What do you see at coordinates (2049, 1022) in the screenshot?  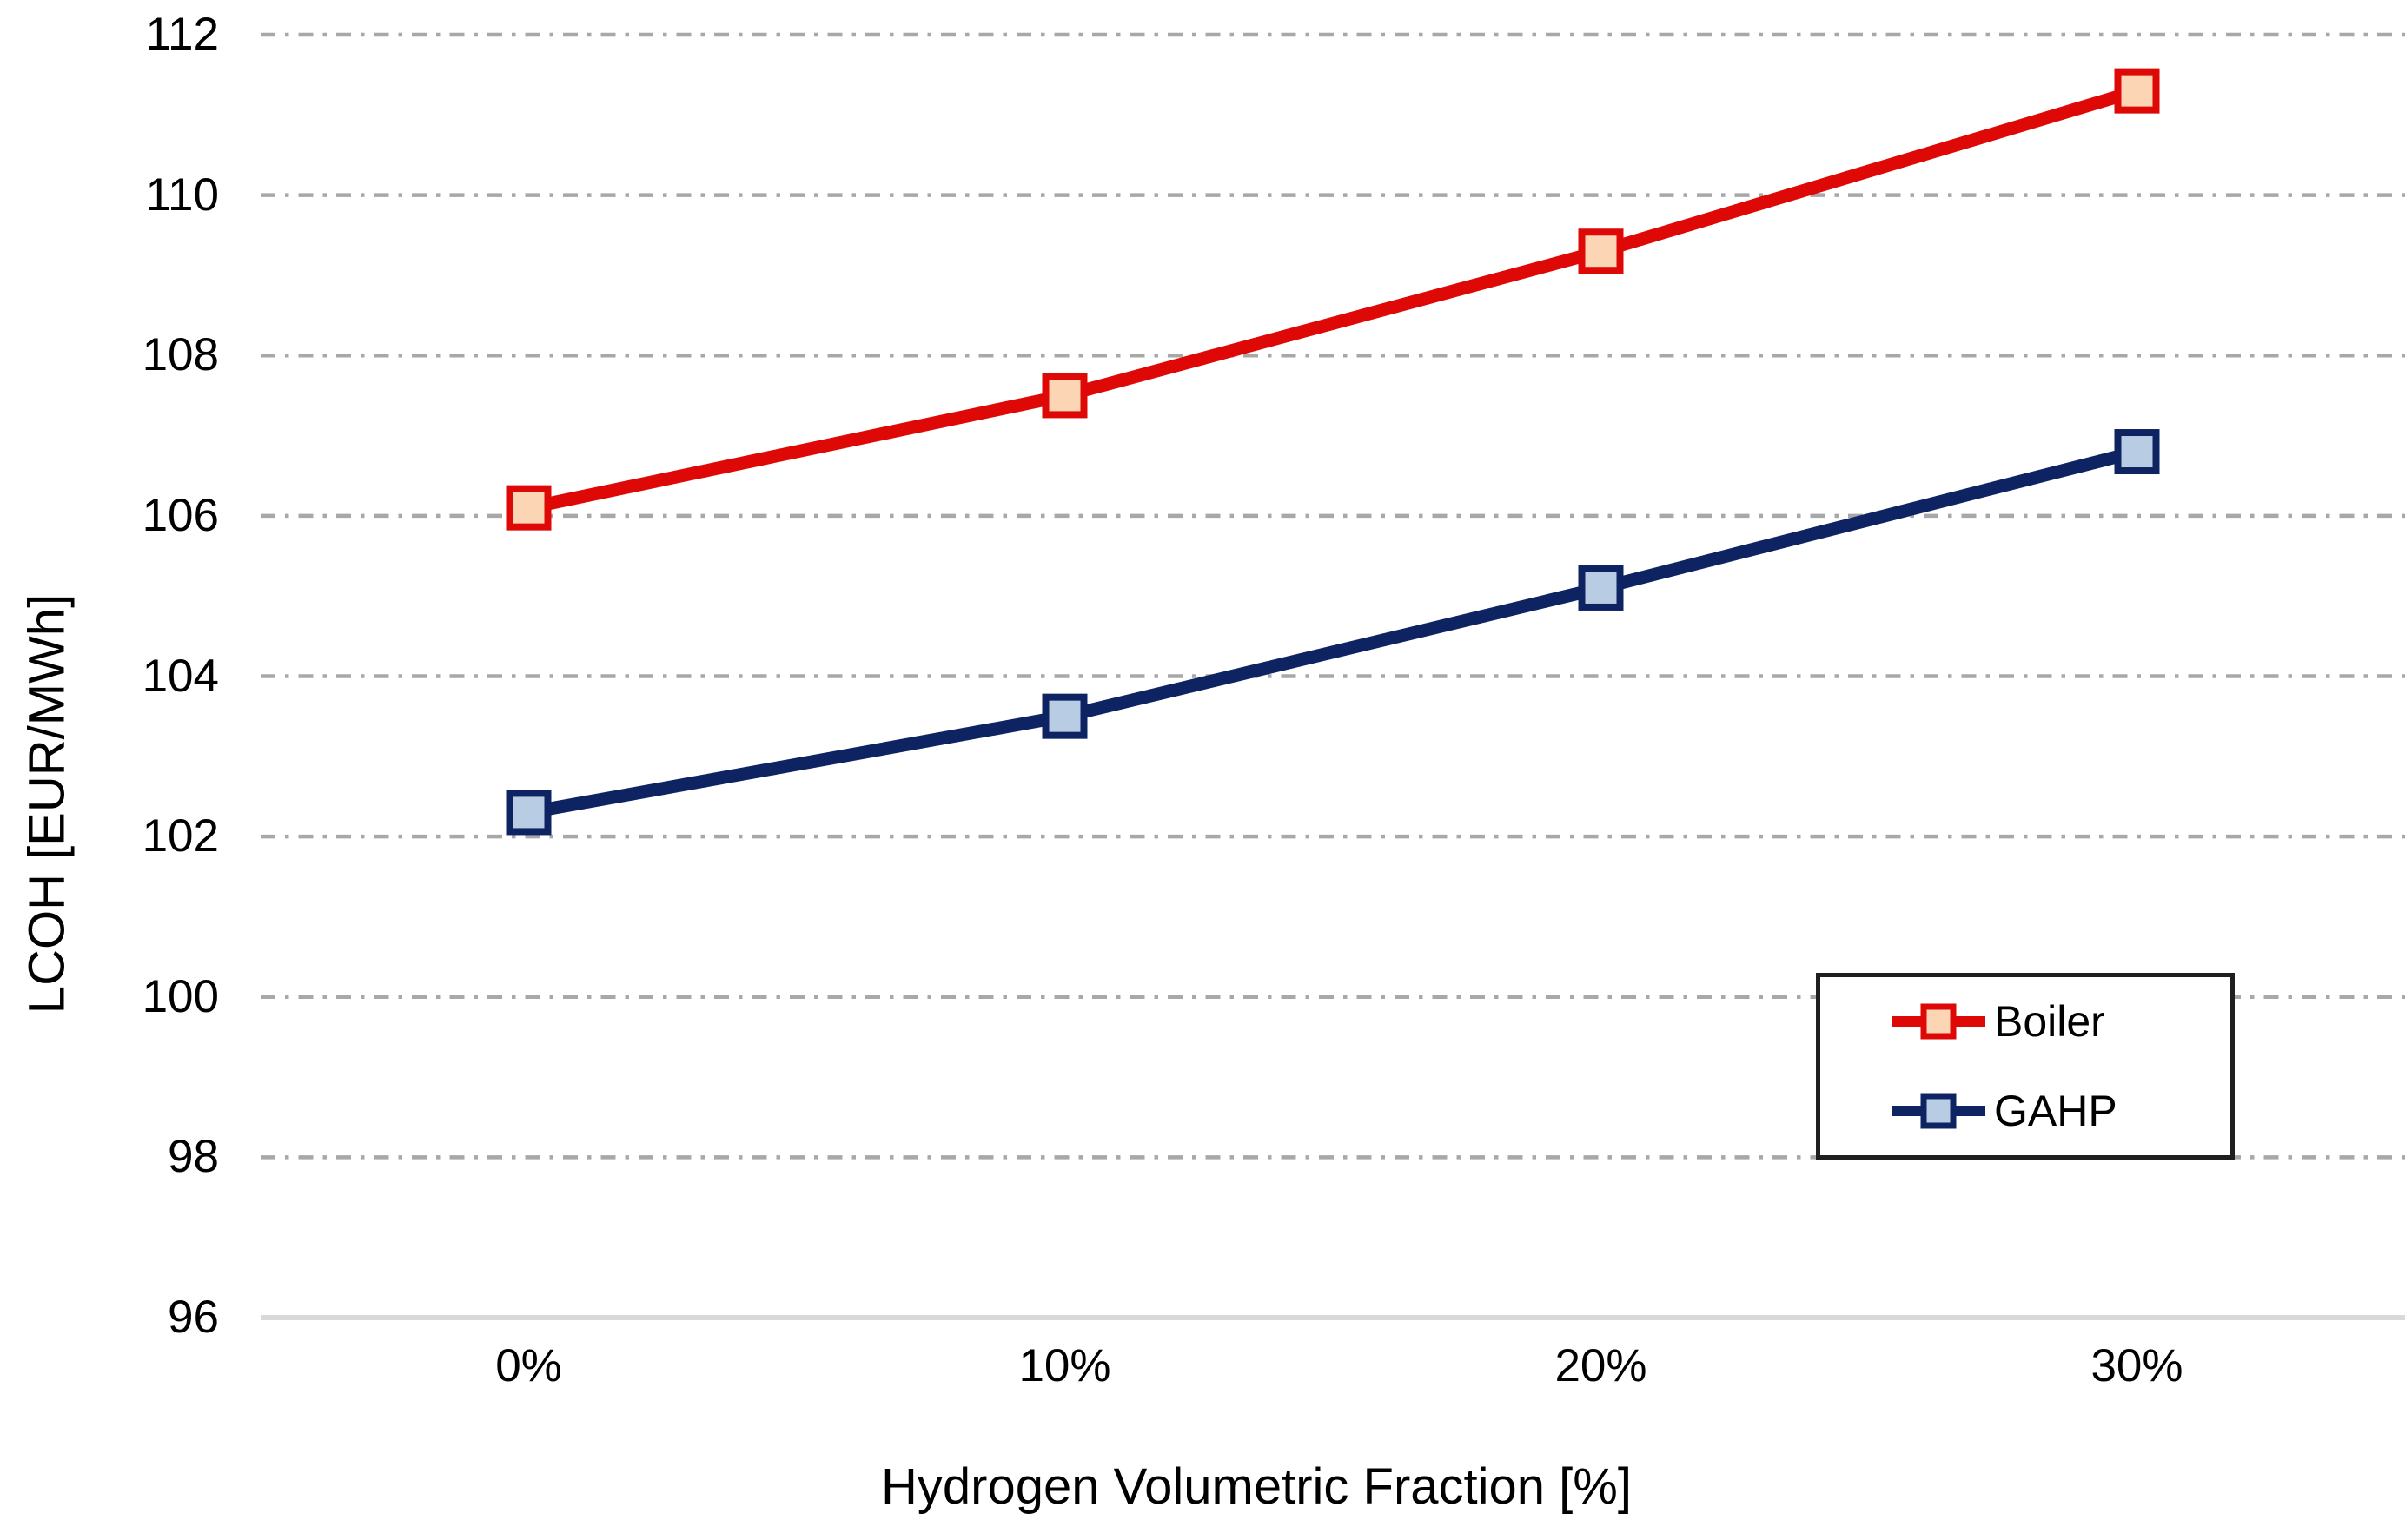 I see `legend-label-boiler: Boiler` at bounding box center [2049, 1022].